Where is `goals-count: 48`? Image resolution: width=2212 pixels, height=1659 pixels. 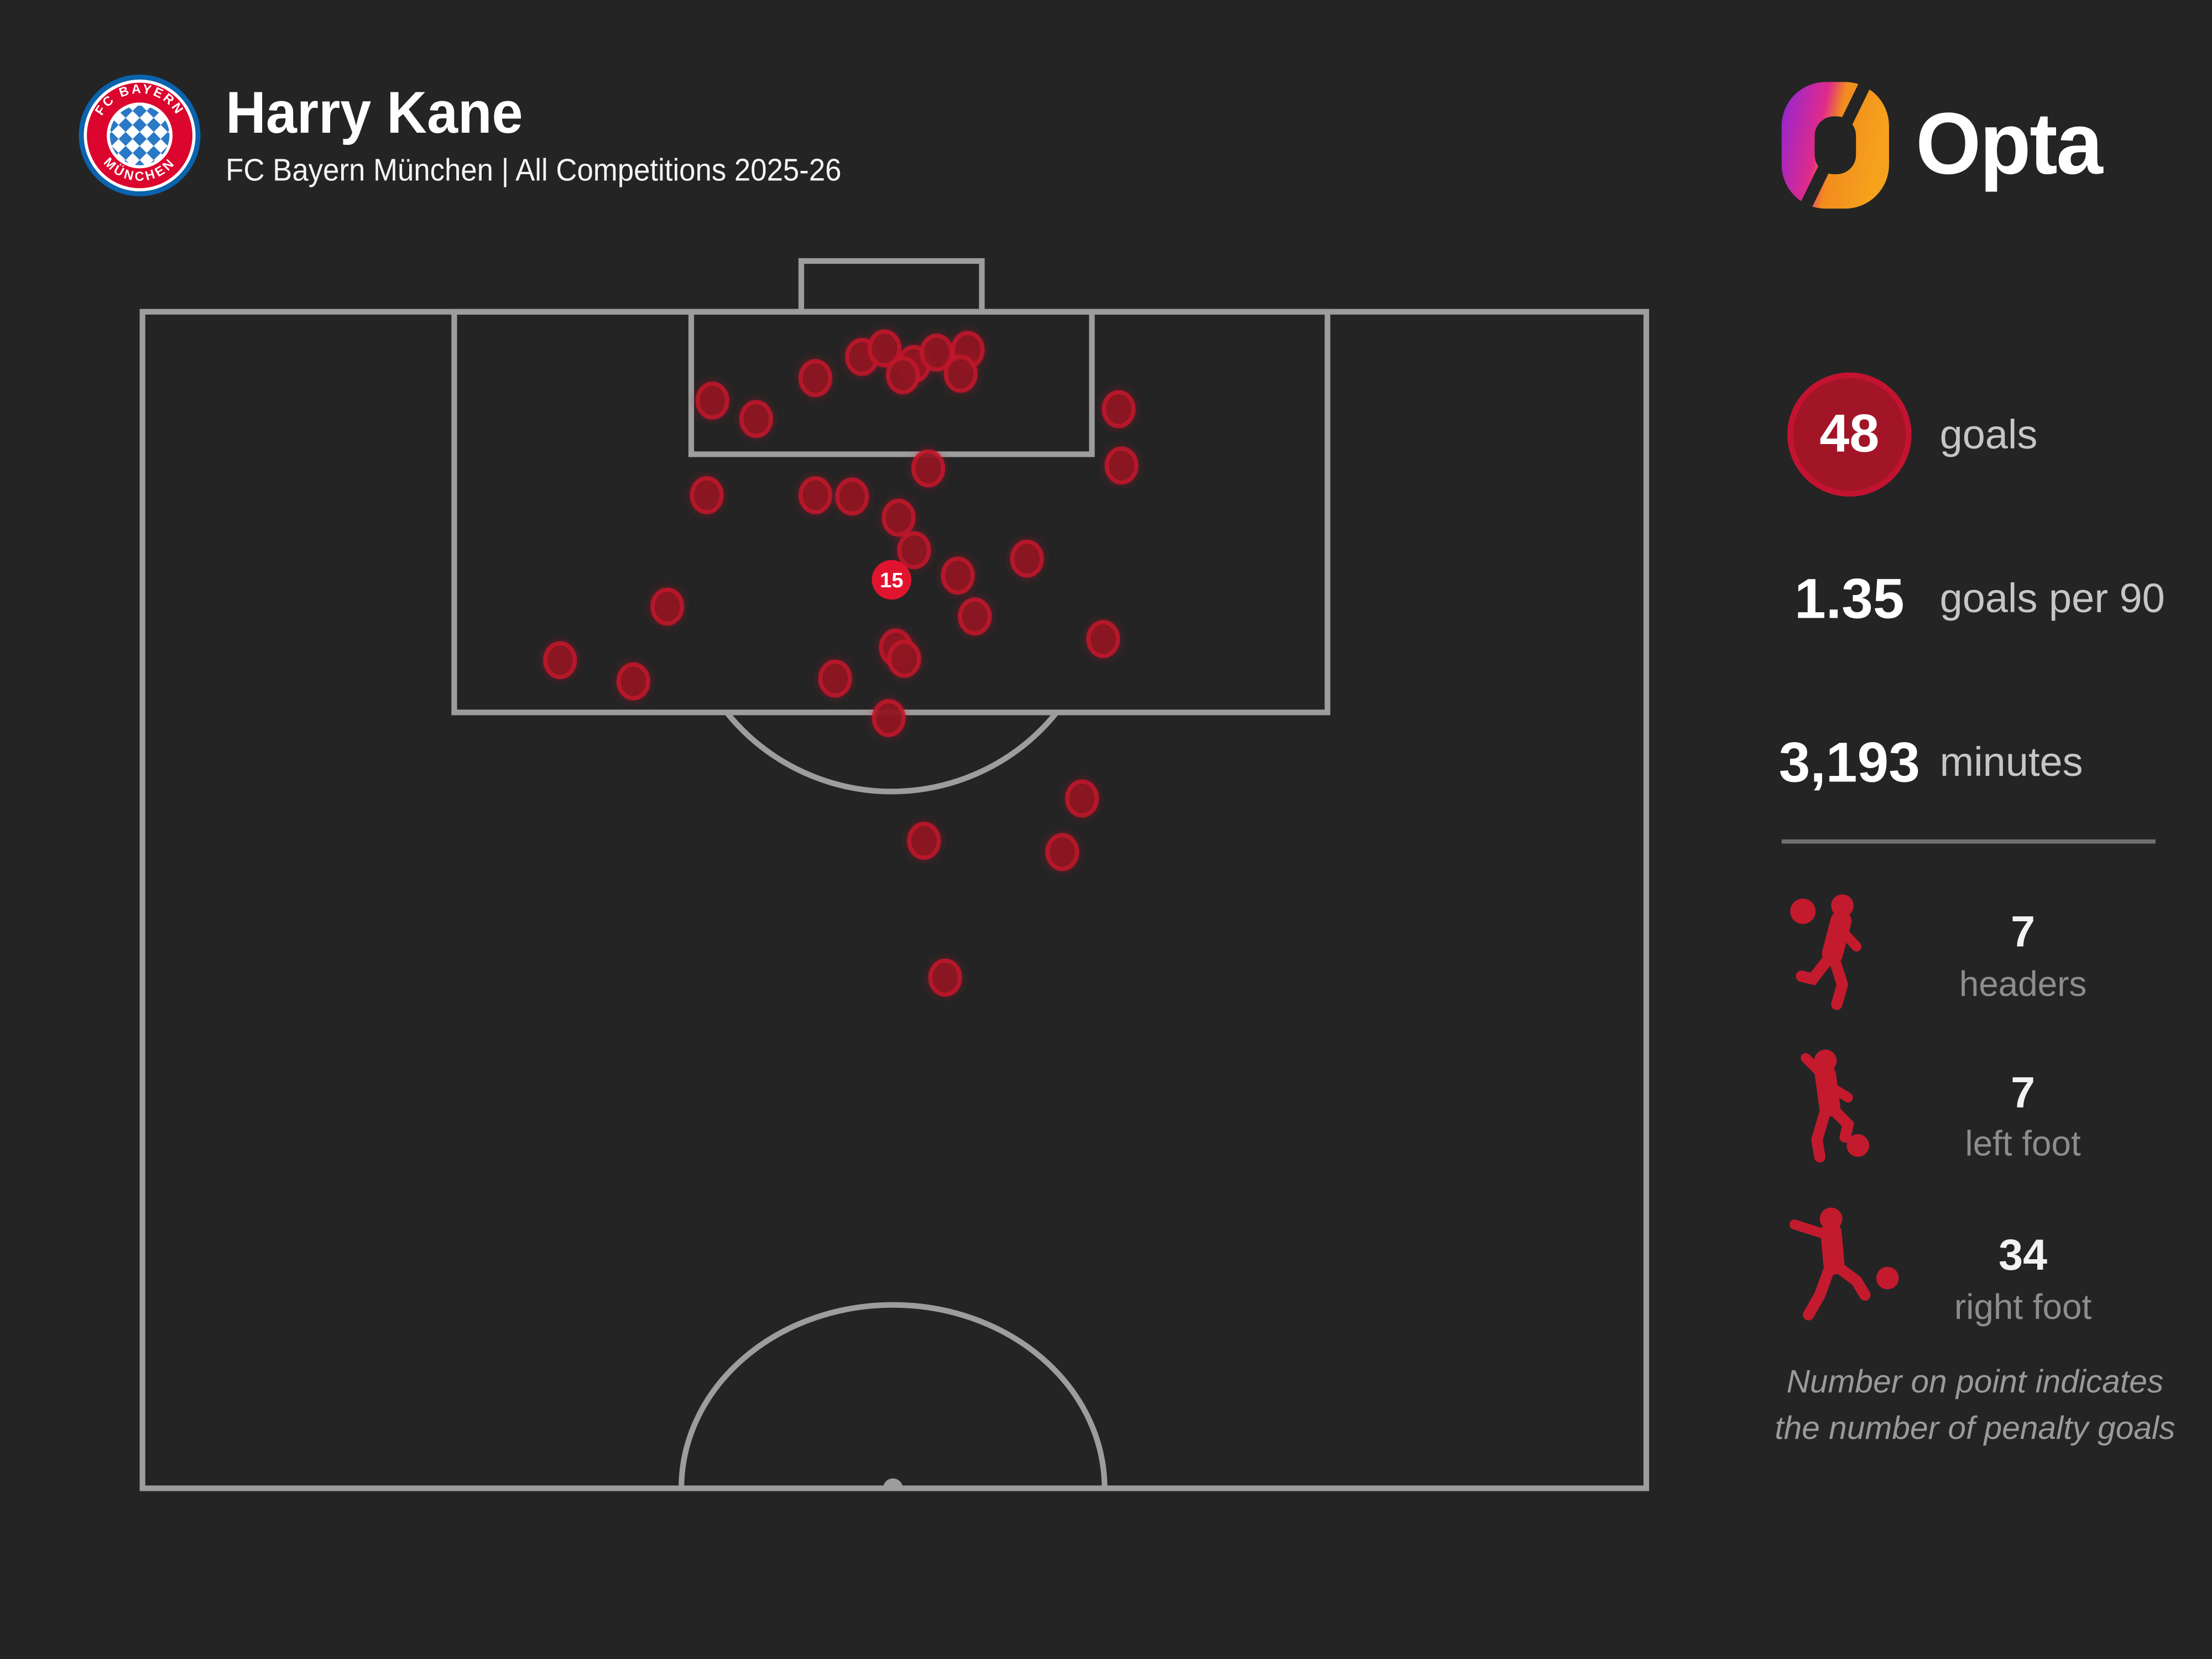
goals-count: 48 is located at coordinates (1850, 434).